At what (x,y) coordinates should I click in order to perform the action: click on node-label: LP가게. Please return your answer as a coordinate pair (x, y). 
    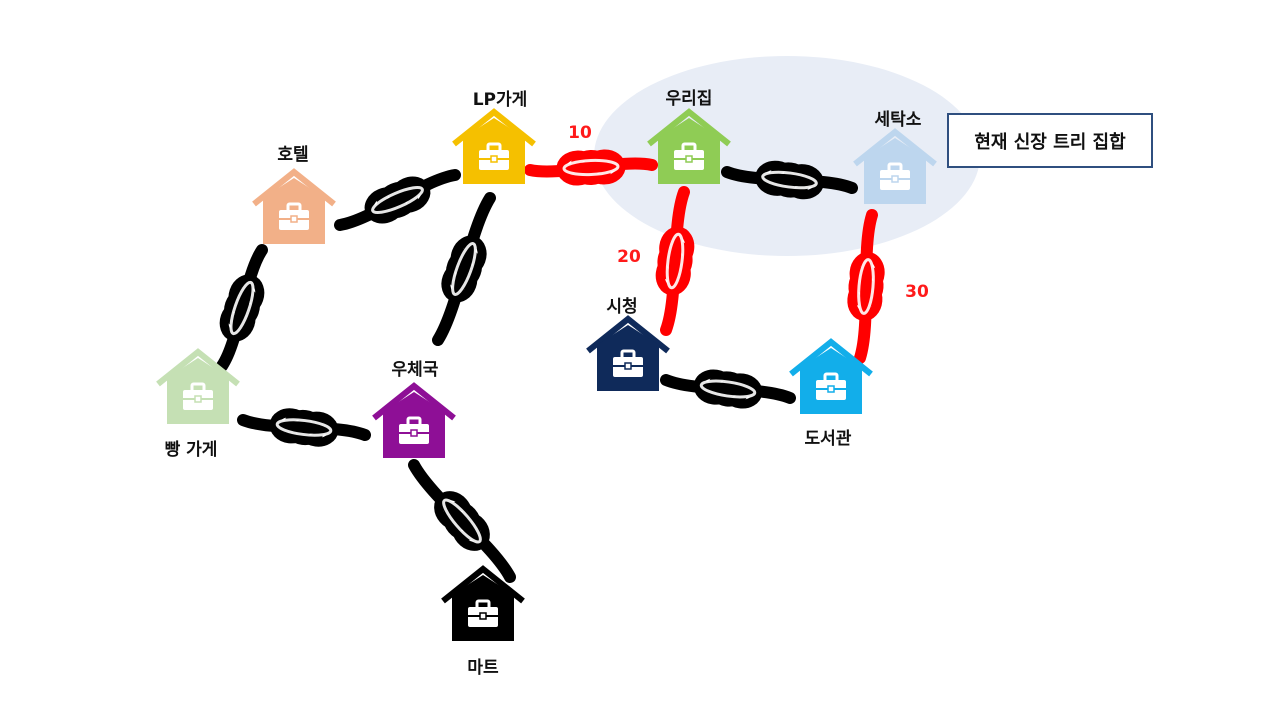
    Looking at the image, I should click on (500, 100).